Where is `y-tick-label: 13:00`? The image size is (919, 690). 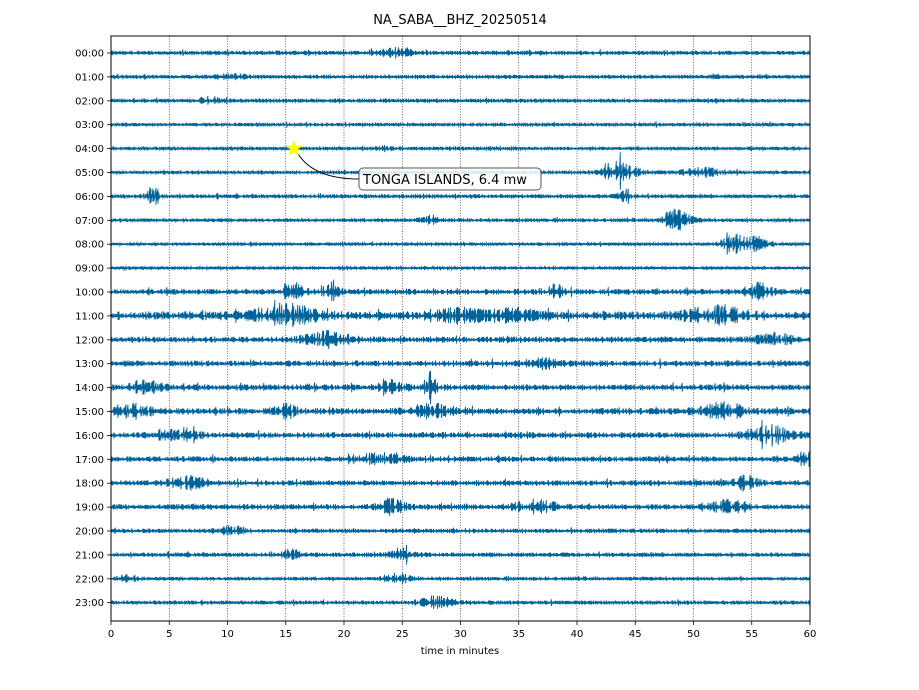
y-tick-label: 13:00 is located at coordinates (89, 364).